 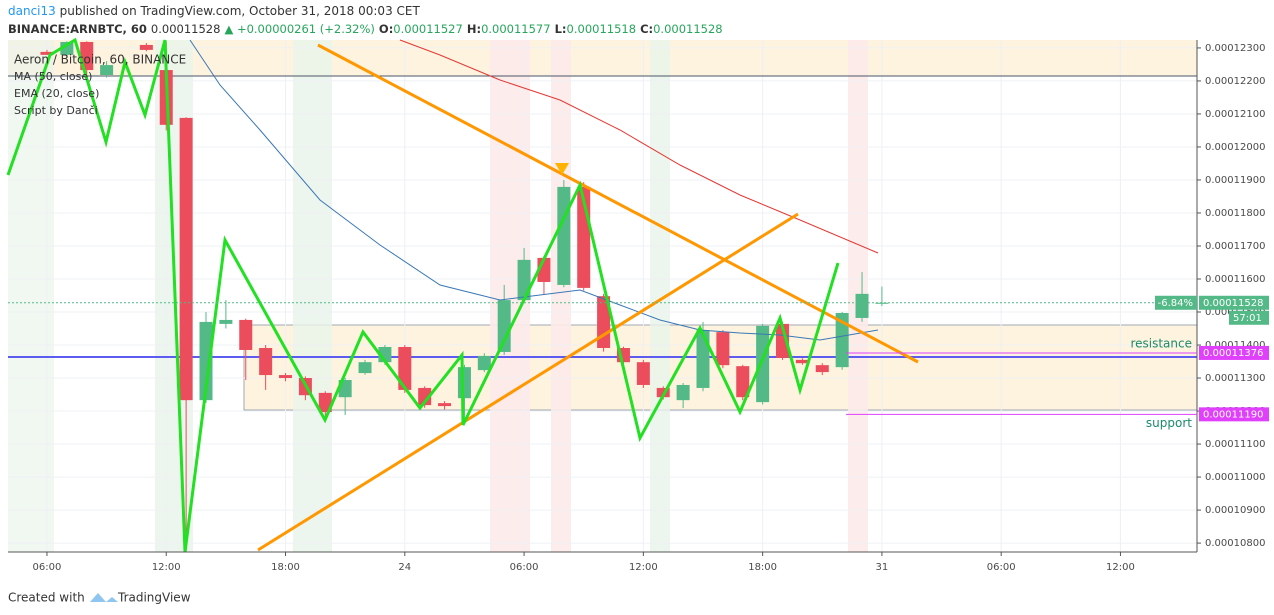 What do you see at coordinates (428, 29) in the screenshot?
I see `ohlc-value: 0.00011527` at bounding box center [428, 29].